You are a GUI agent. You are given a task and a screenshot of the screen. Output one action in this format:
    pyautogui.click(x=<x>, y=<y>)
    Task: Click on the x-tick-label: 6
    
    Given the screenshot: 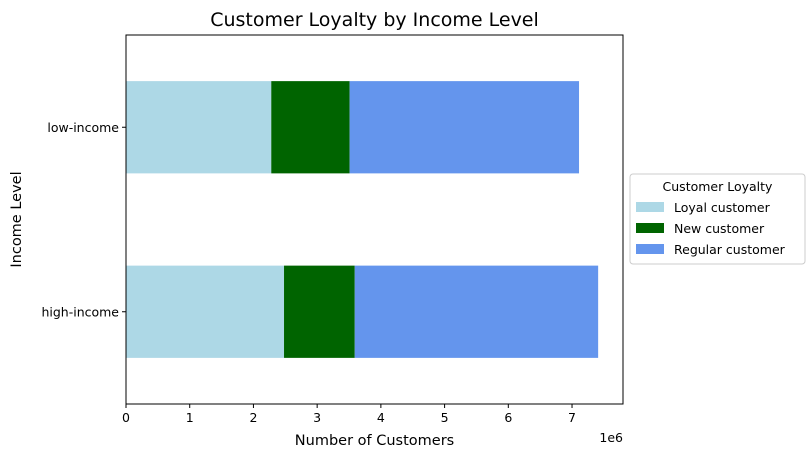 What is the action you would take?
    pyautogui.click(x=508, y=417)
    